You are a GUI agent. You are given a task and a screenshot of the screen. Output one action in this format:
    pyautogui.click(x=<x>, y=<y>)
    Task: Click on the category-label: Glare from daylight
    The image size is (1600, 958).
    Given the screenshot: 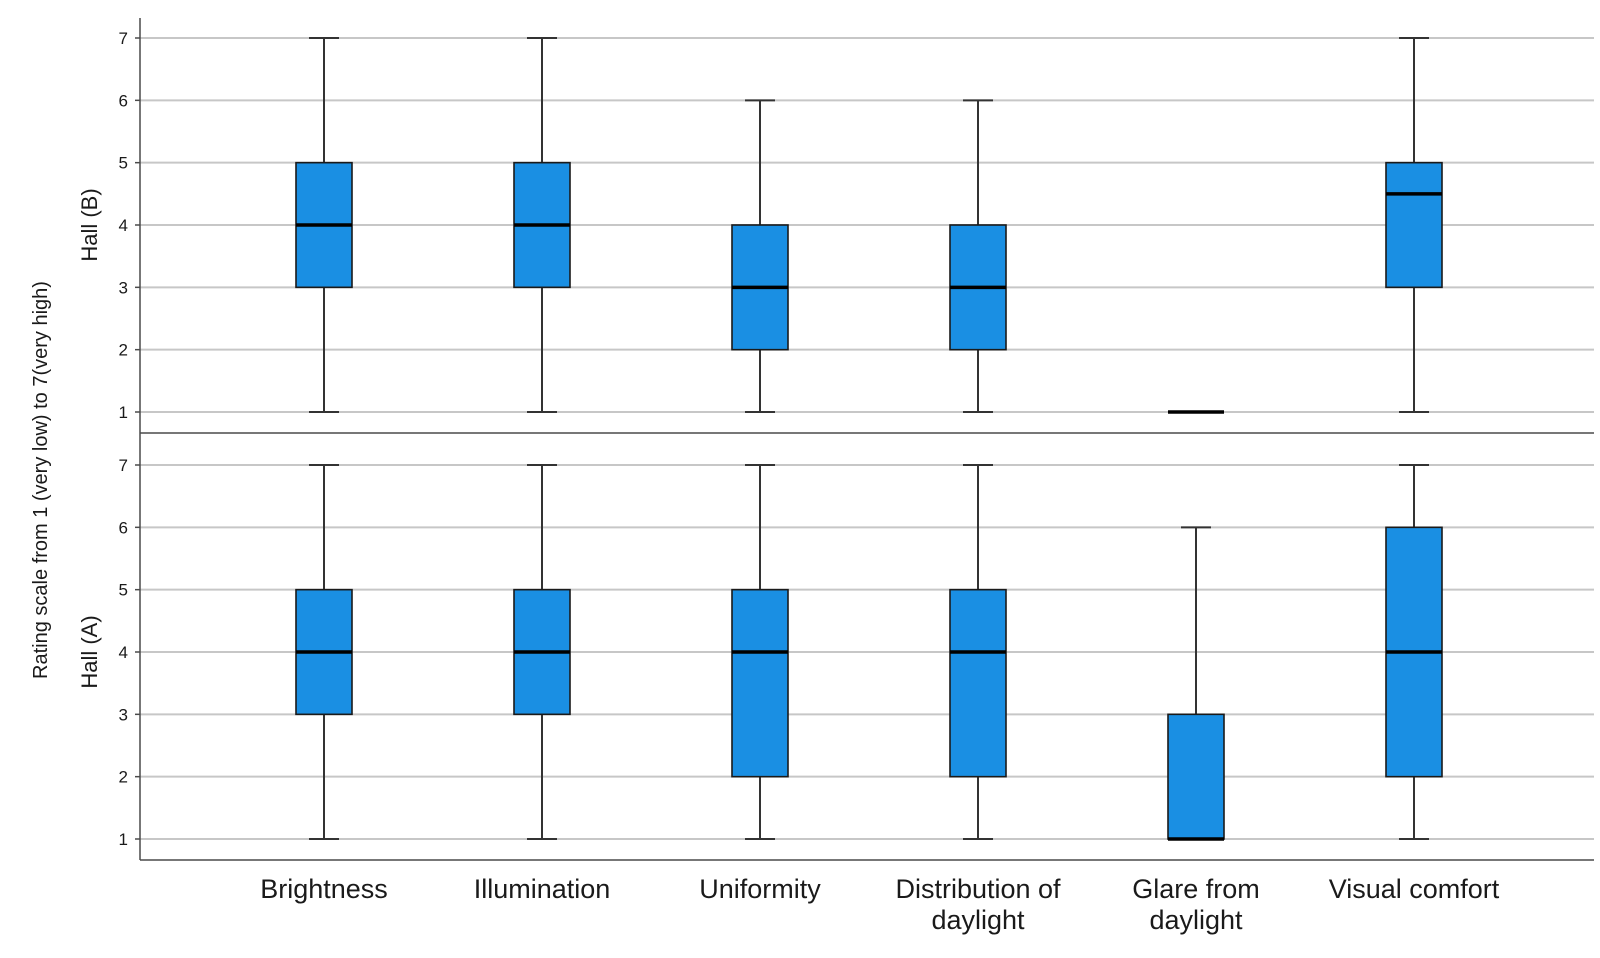 What is the action you would take?
    pyautogui.click(x=1196, y=904)
    